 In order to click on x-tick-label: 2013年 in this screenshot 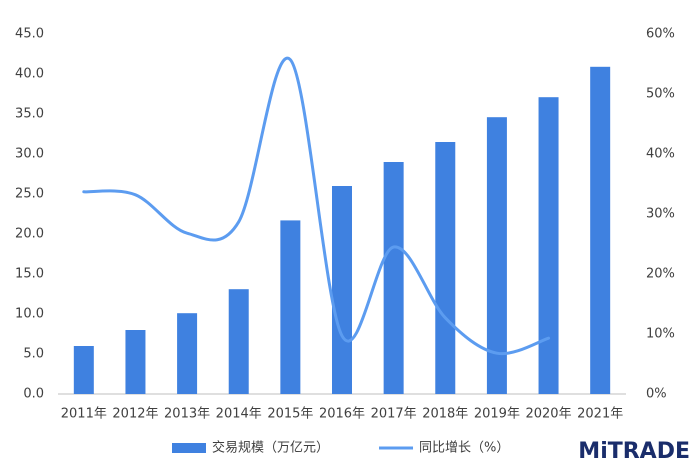, I will do `click(187, 414)`.